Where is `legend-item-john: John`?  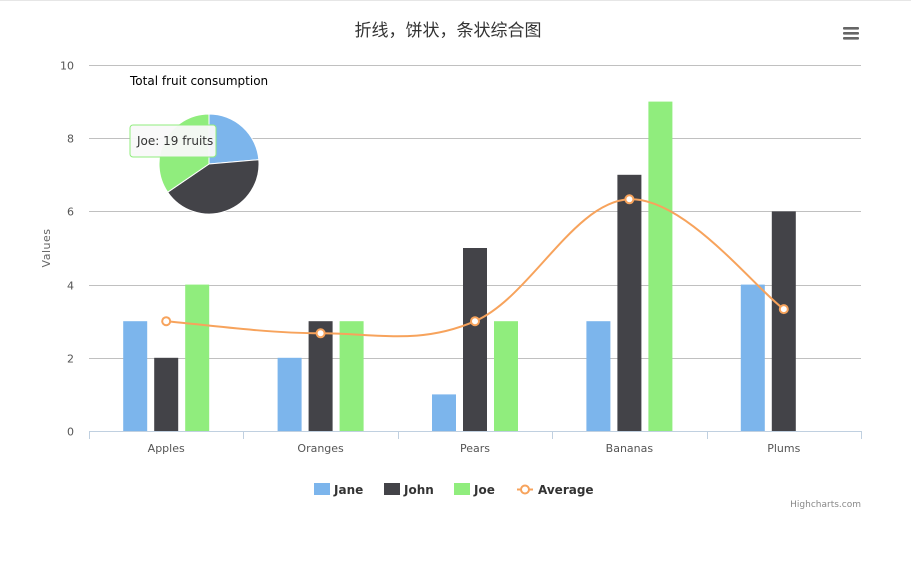
legend-item-john: John is located at coordinates (409, 490).